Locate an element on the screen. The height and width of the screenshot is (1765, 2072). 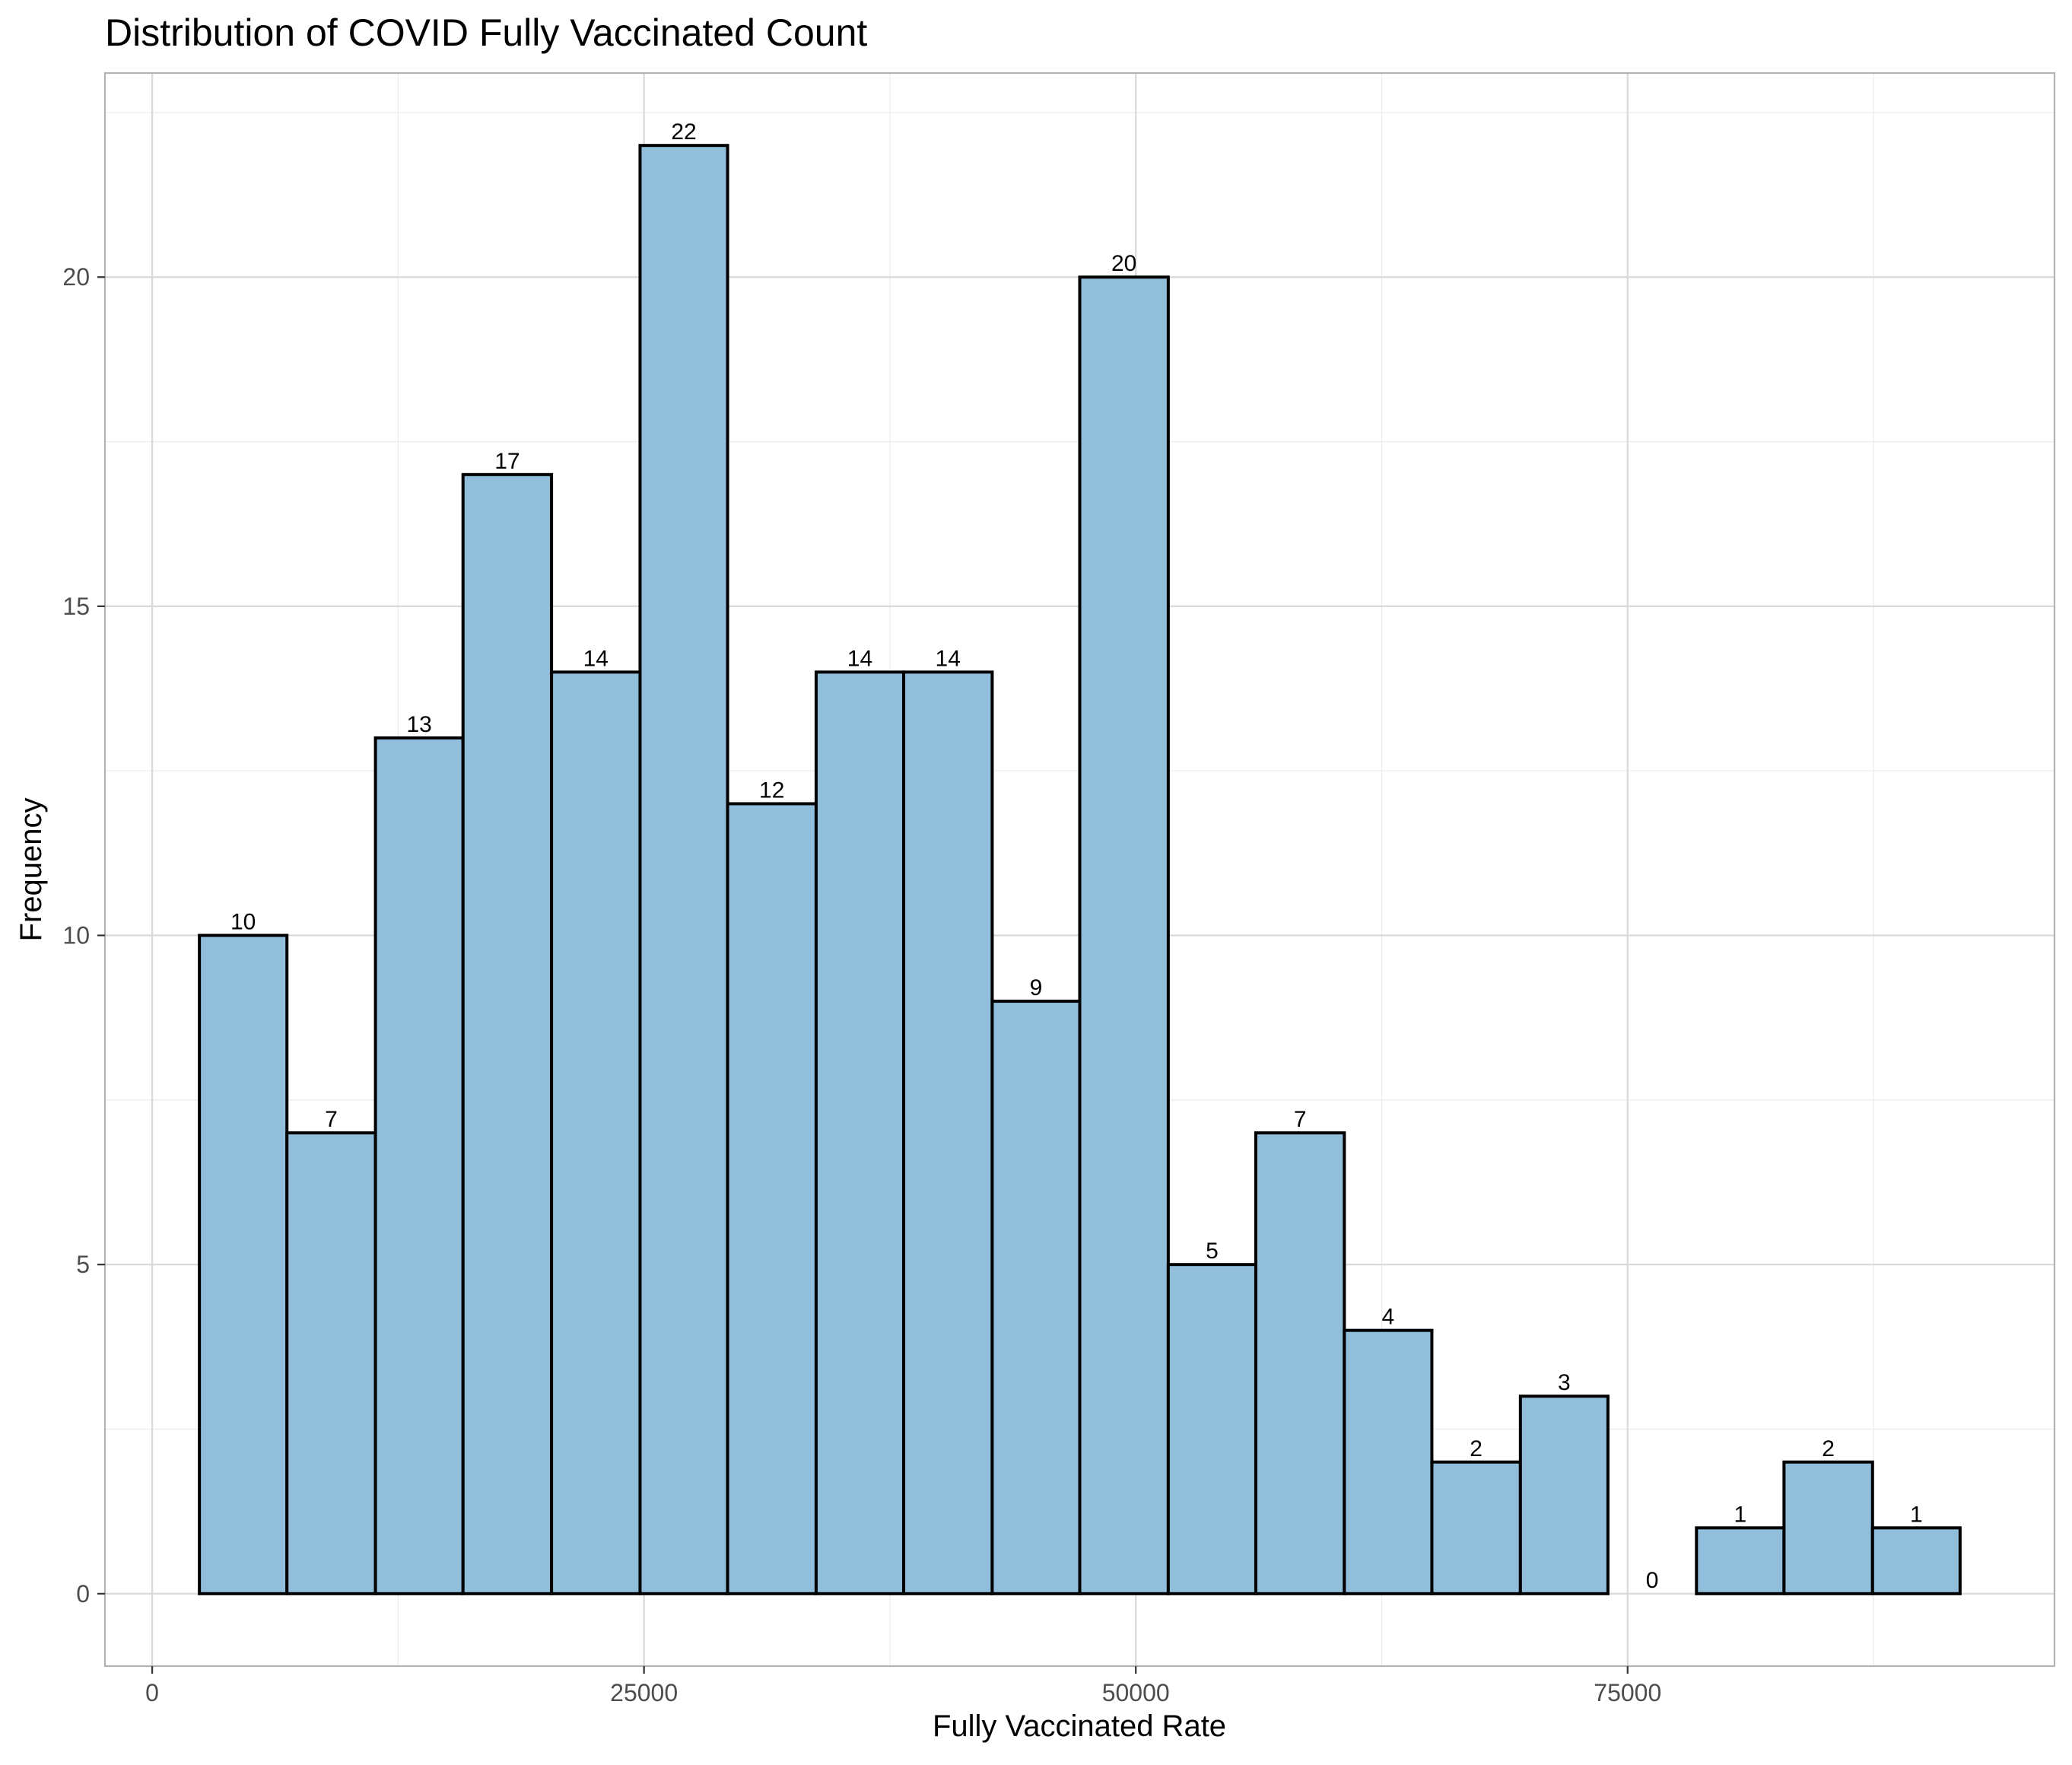
x-tick-label: 50000 is located at coordinates (1136, 1692).